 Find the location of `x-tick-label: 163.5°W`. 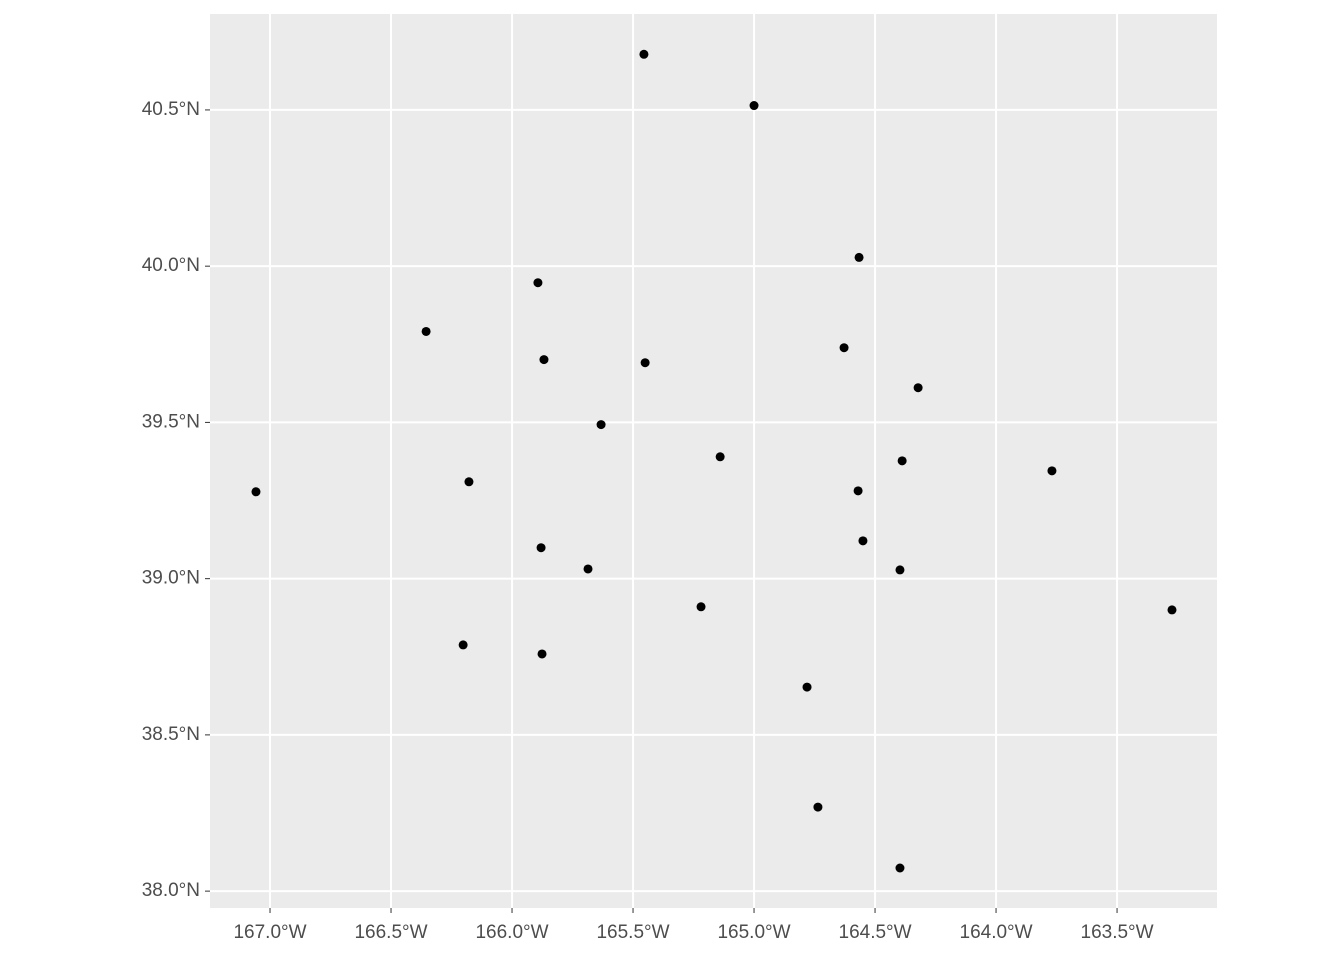

x-tick-label: 163.5°W is located at coordinates (1117, 932).